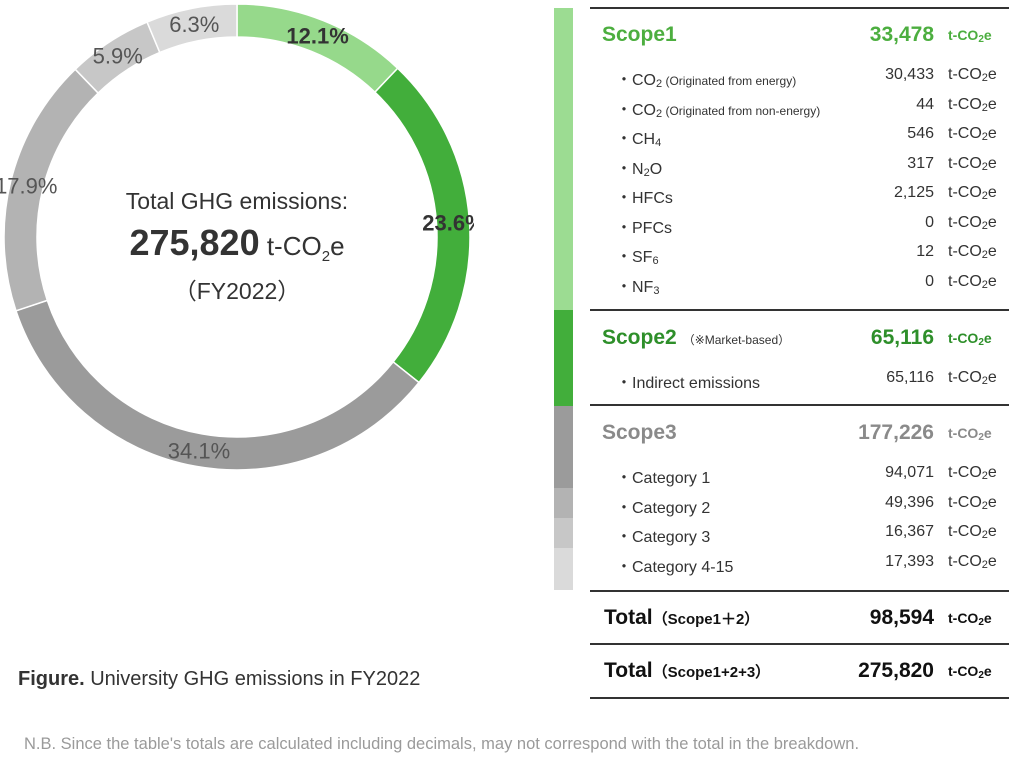 This screenshot has height=759, width=1012. What do you see at coordinates (563, 159) in the screenshot?
I see `side-bar-scope1` at bounding box center [563, 159].